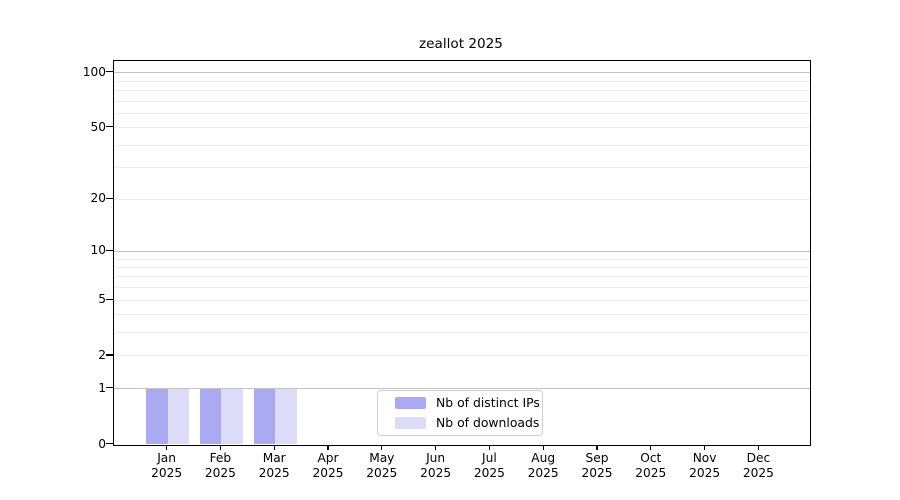 This screenshot has height=500, width=900. I want to click on legend-label-distinct-ips: Nb of distinct IPs, so click(488, 403).